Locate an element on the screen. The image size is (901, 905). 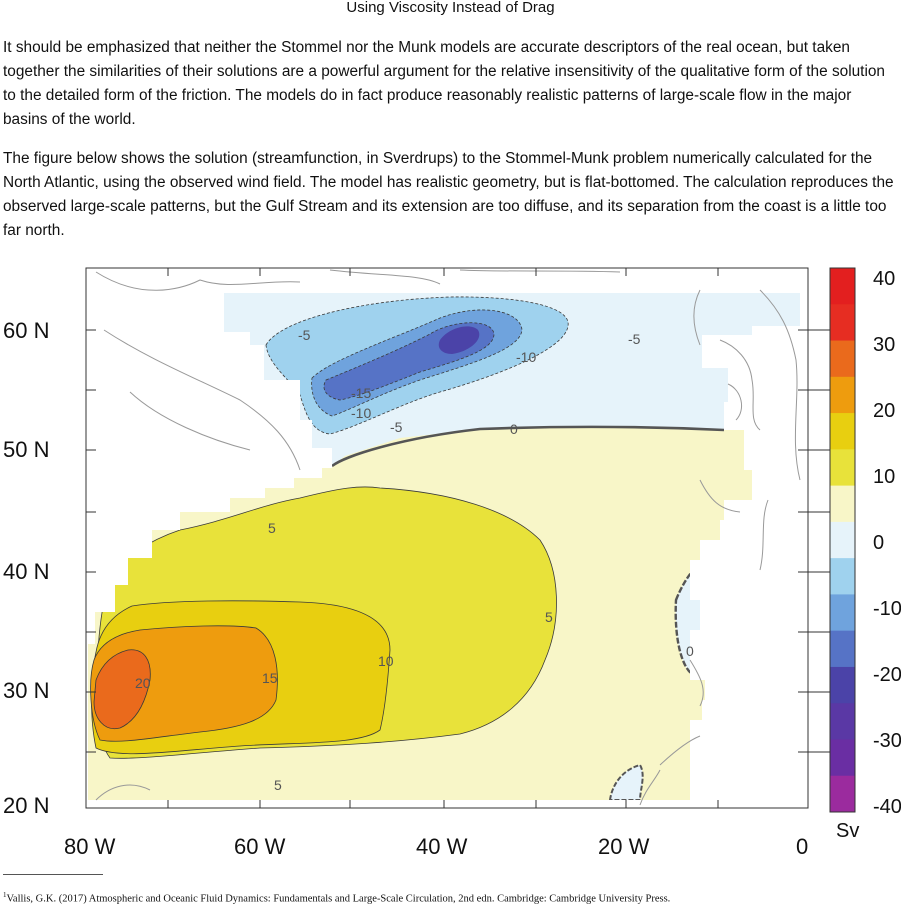
colorbar-label: 40 is located at coordinates (884, 279).